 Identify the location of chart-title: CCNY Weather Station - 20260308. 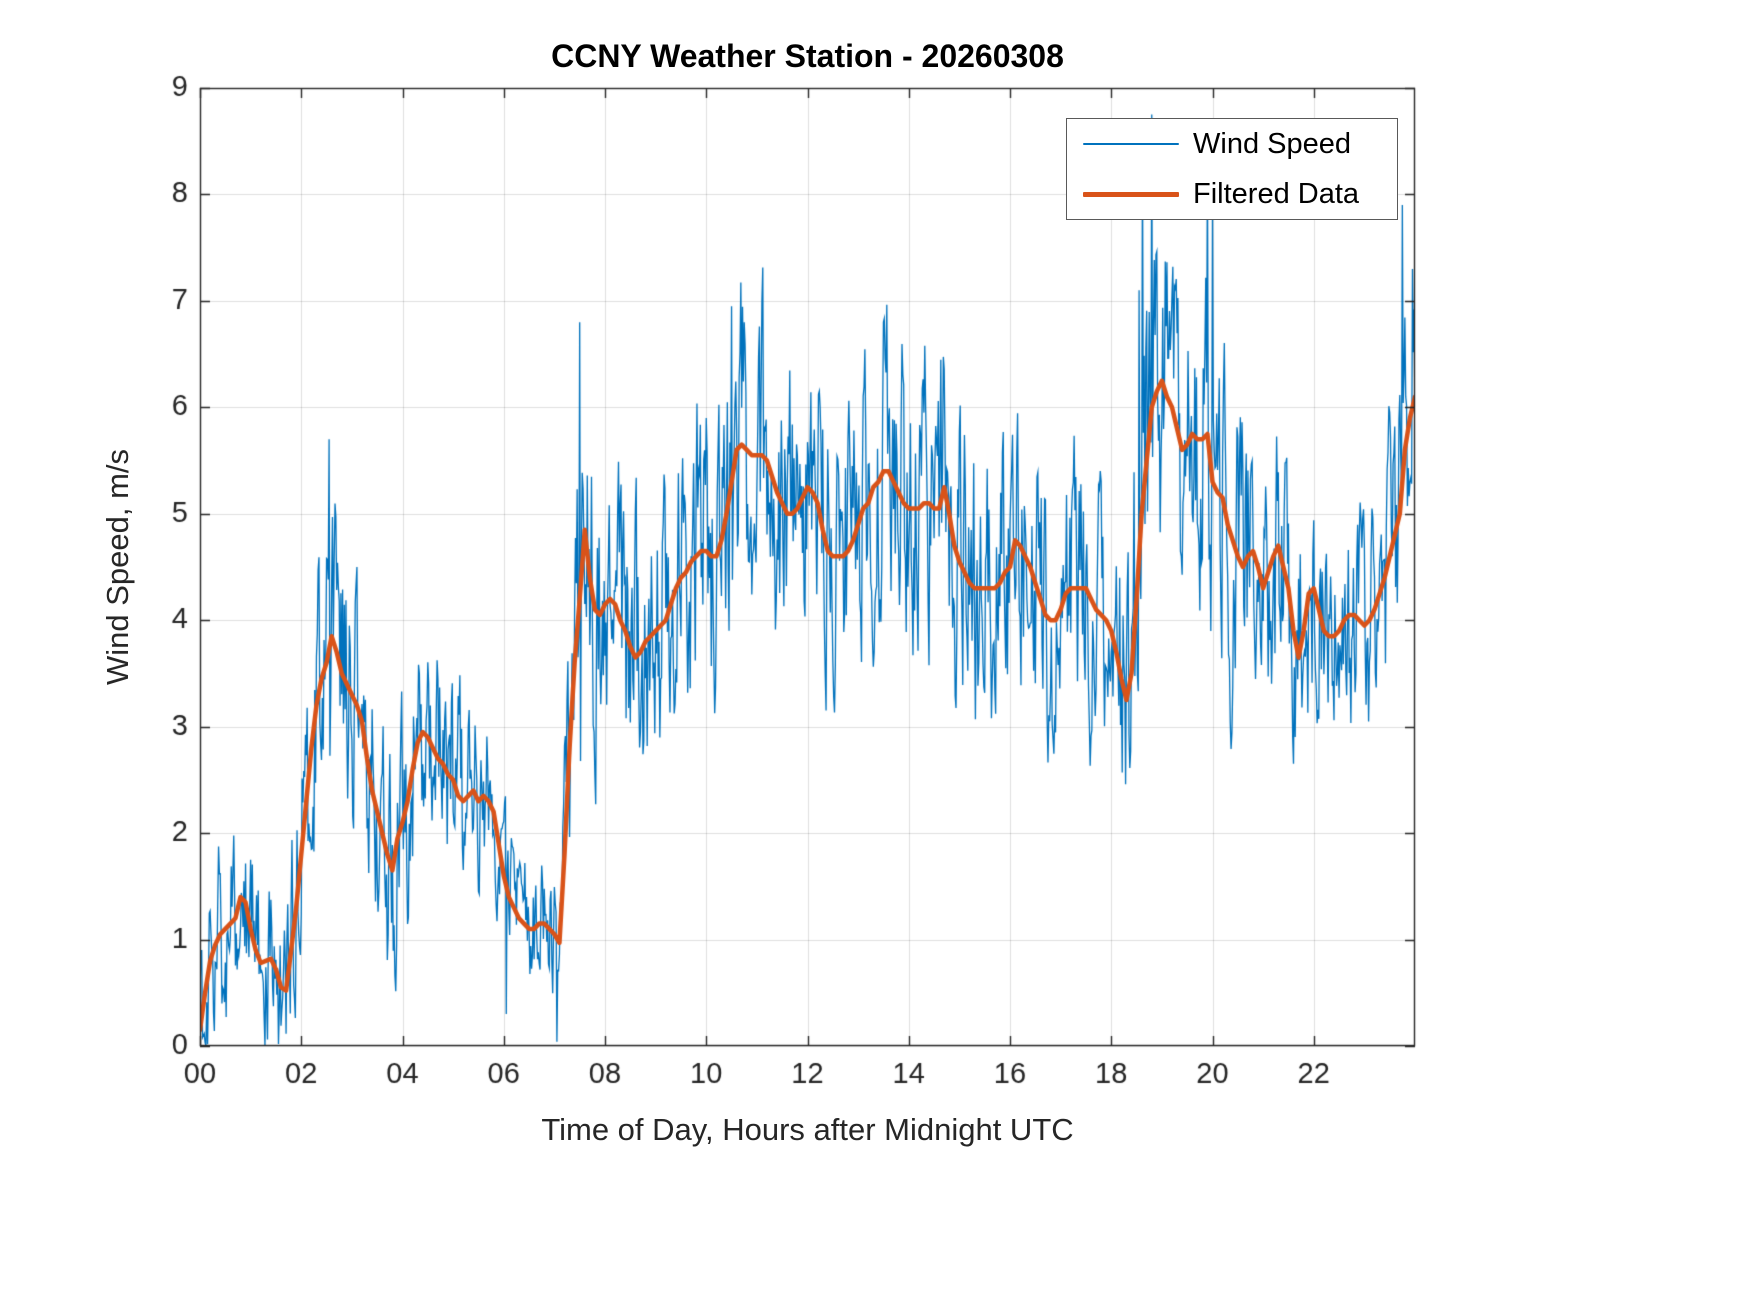
(807, 56).